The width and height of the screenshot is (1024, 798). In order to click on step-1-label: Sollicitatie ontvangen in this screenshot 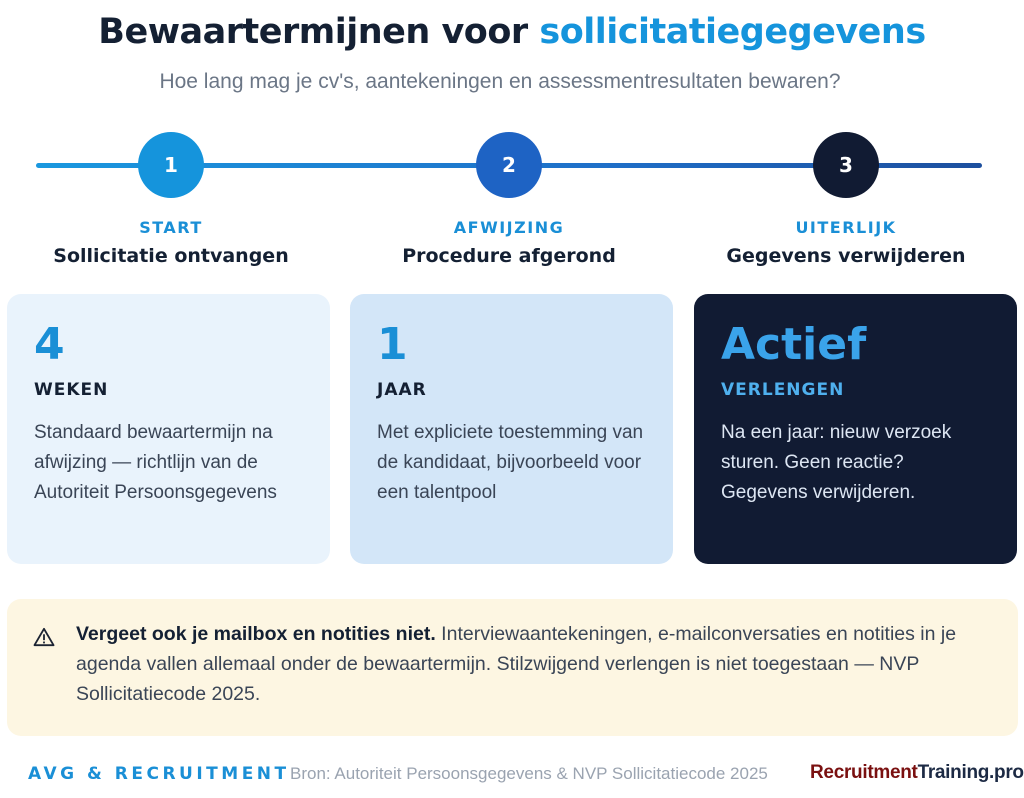, I will do `click(171, 256)`.